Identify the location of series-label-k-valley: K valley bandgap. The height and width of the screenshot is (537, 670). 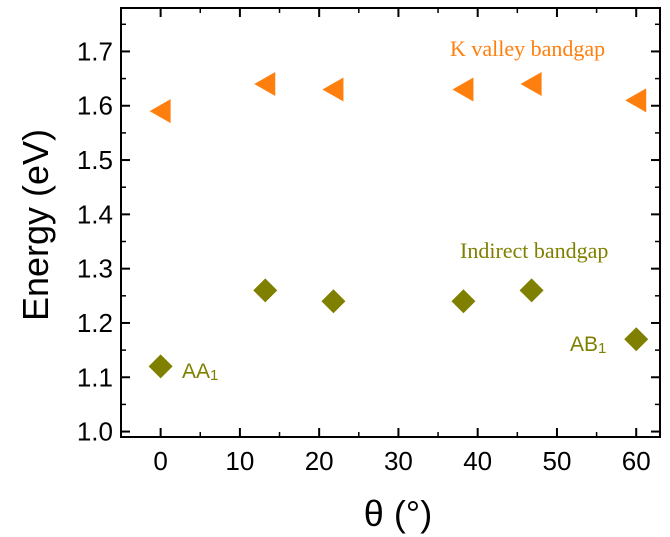
(527, 48).